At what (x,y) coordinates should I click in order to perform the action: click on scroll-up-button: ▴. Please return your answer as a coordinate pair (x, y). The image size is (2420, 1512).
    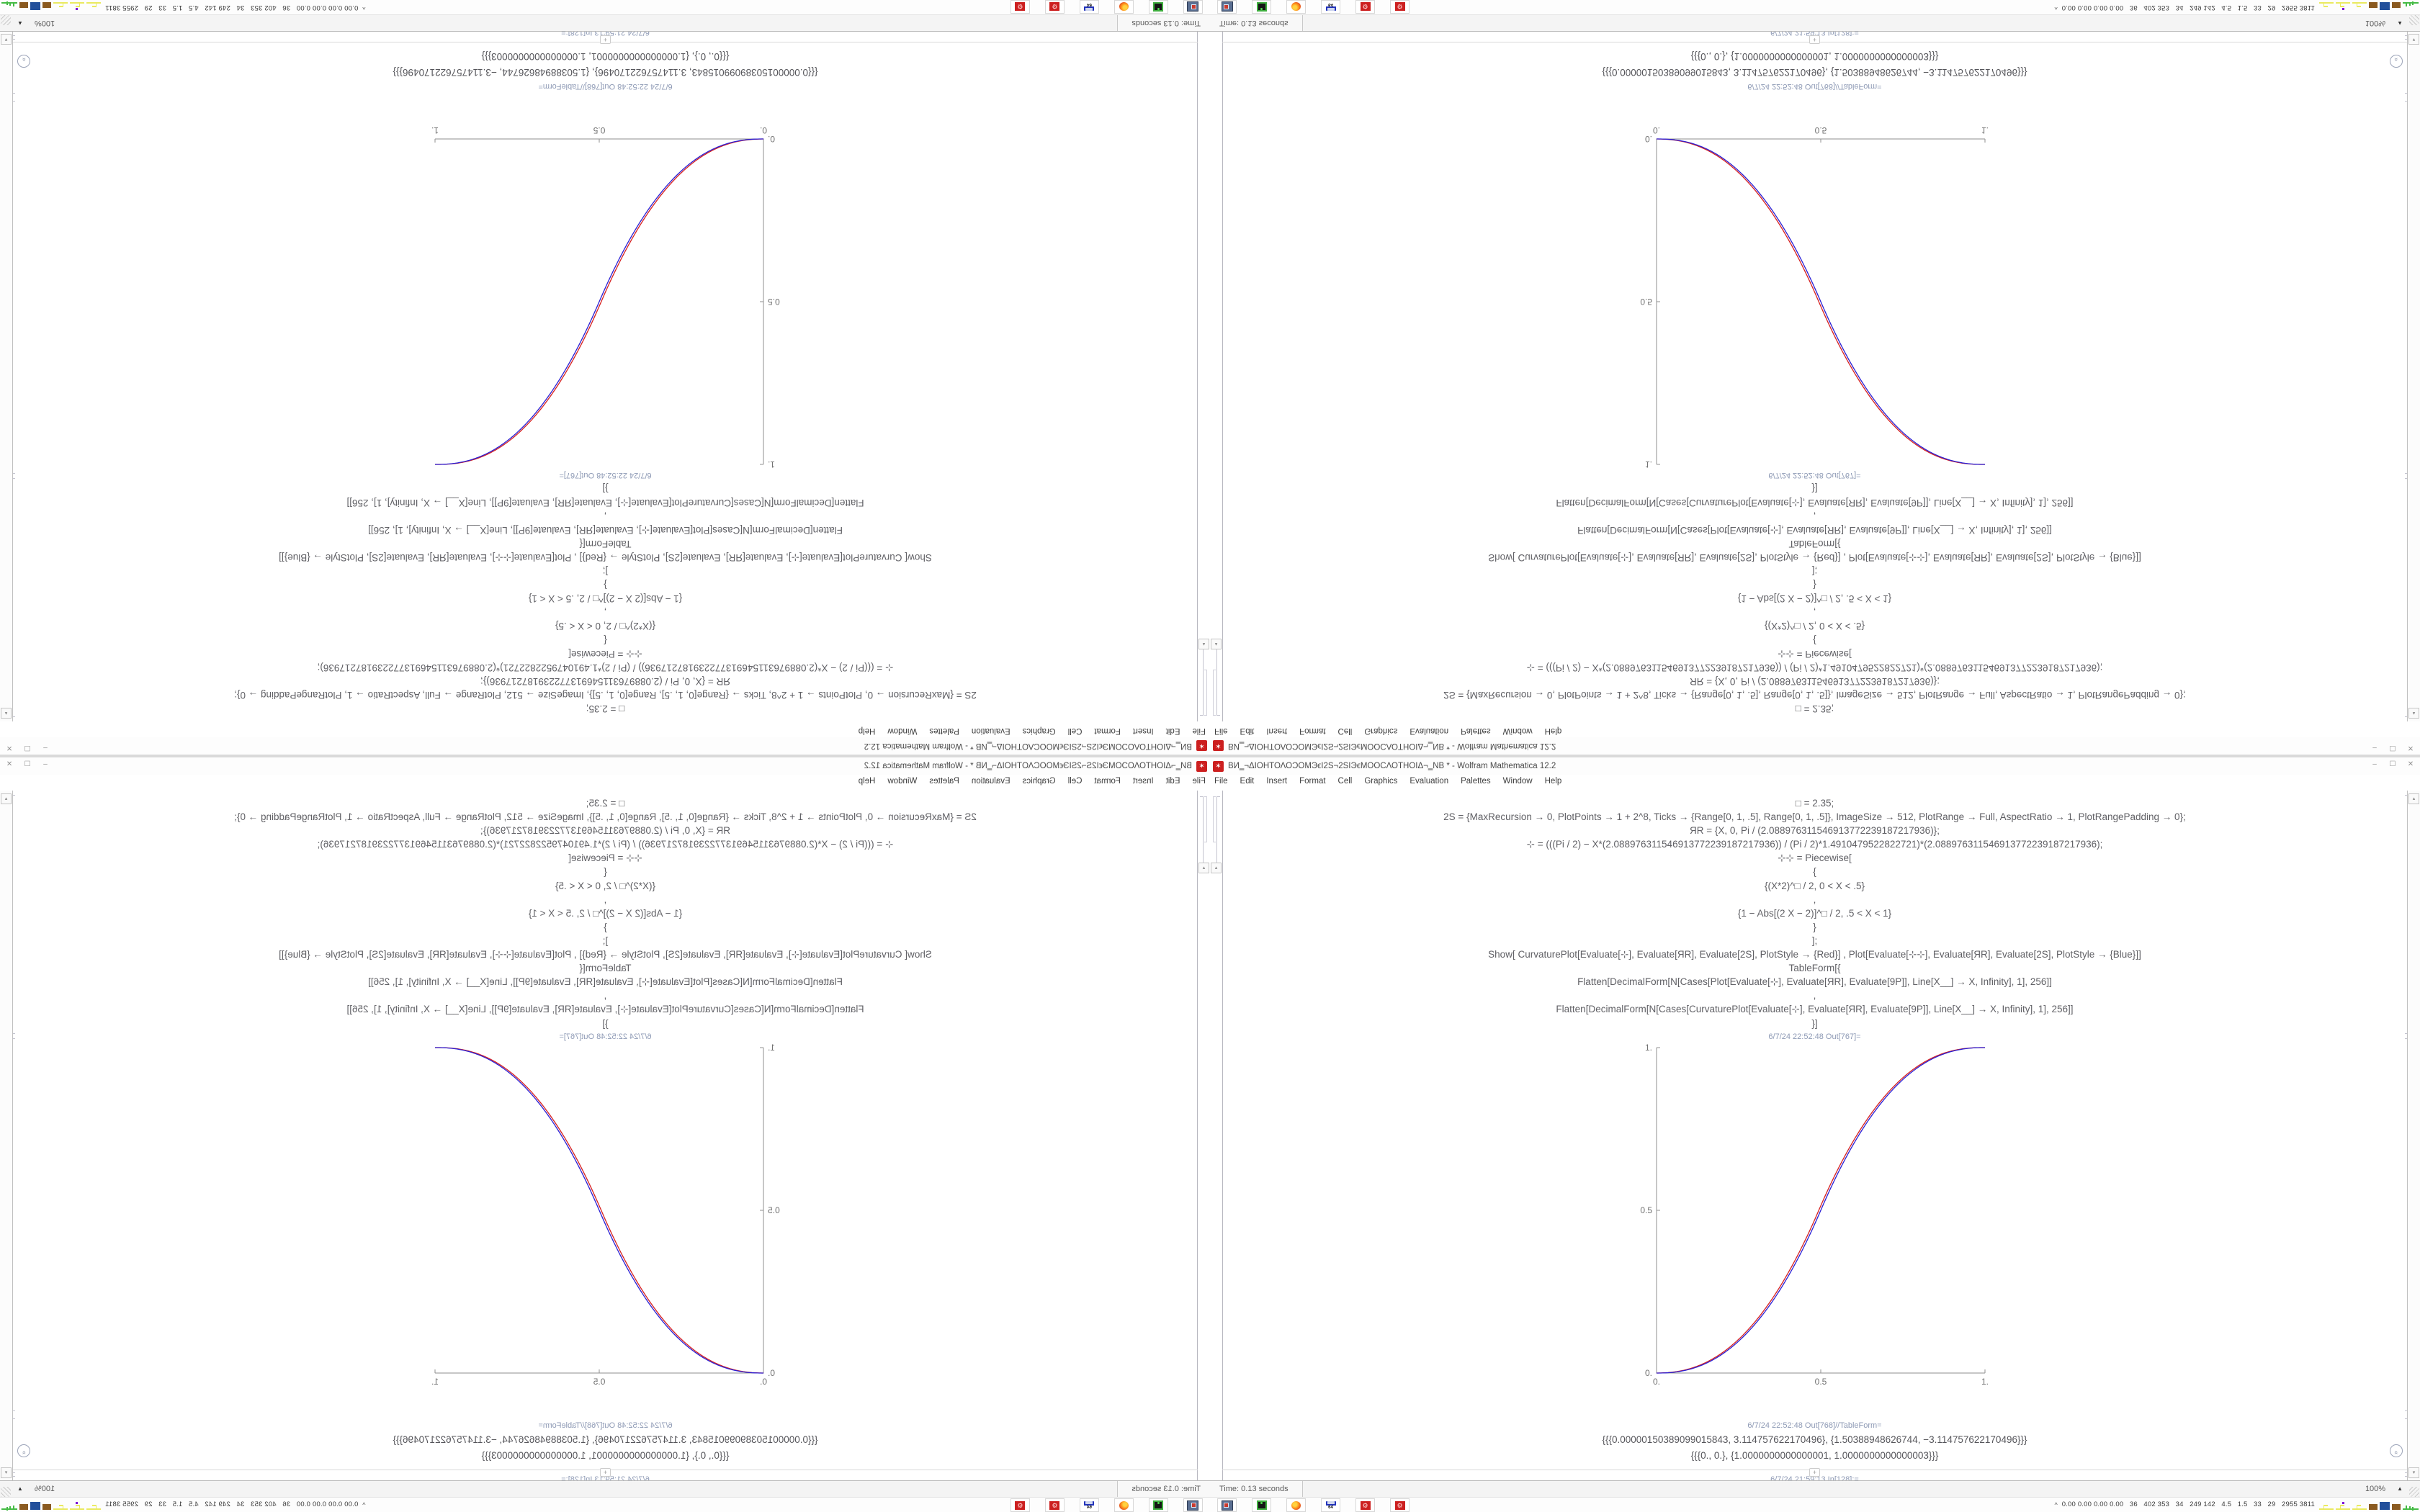
    Looking at the image, I should click on (2413, 713).